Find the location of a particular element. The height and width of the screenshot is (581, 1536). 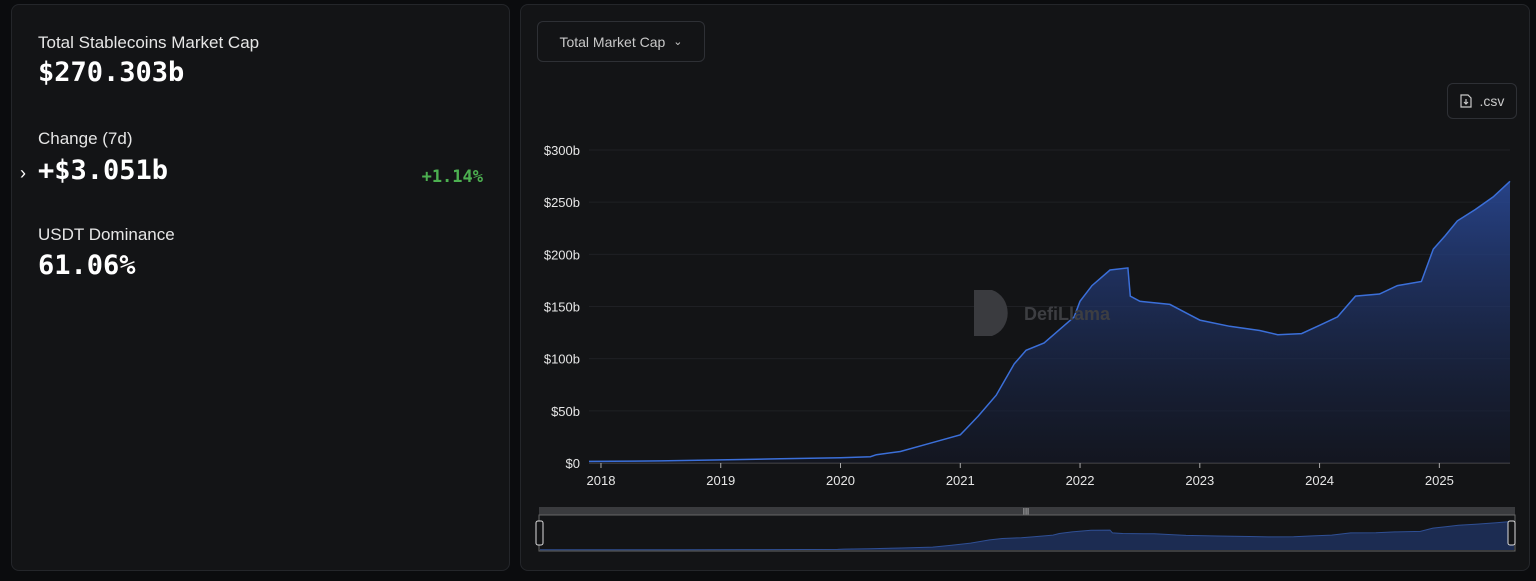

x-tick-label: 2022 is located at coordinates (1080, 480).